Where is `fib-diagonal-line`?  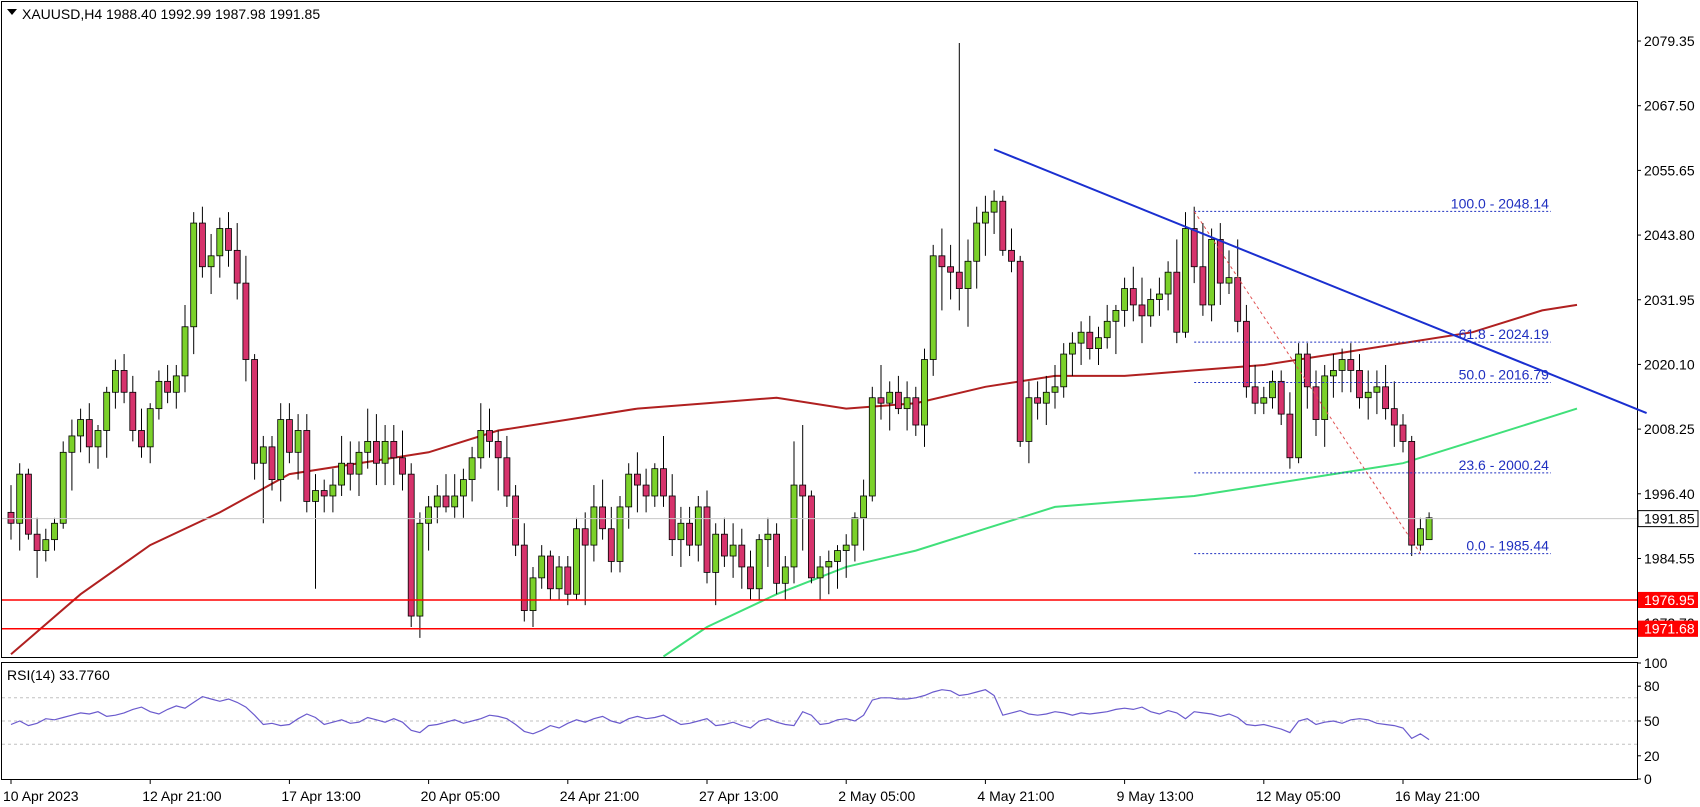
fib-diagonal-line is located at coordinates (1307, 382).